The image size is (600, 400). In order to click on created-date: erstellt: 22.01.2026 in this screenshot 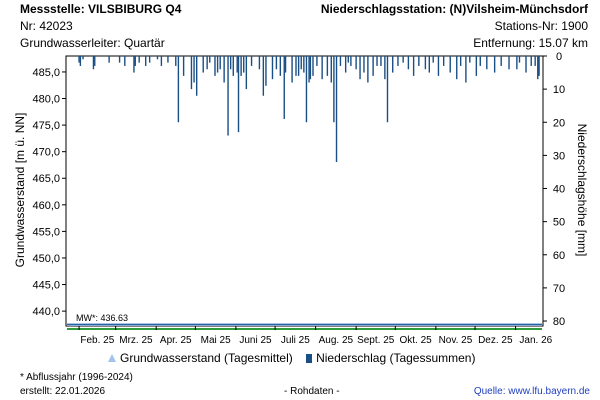, I will do `click(63, 391)`.